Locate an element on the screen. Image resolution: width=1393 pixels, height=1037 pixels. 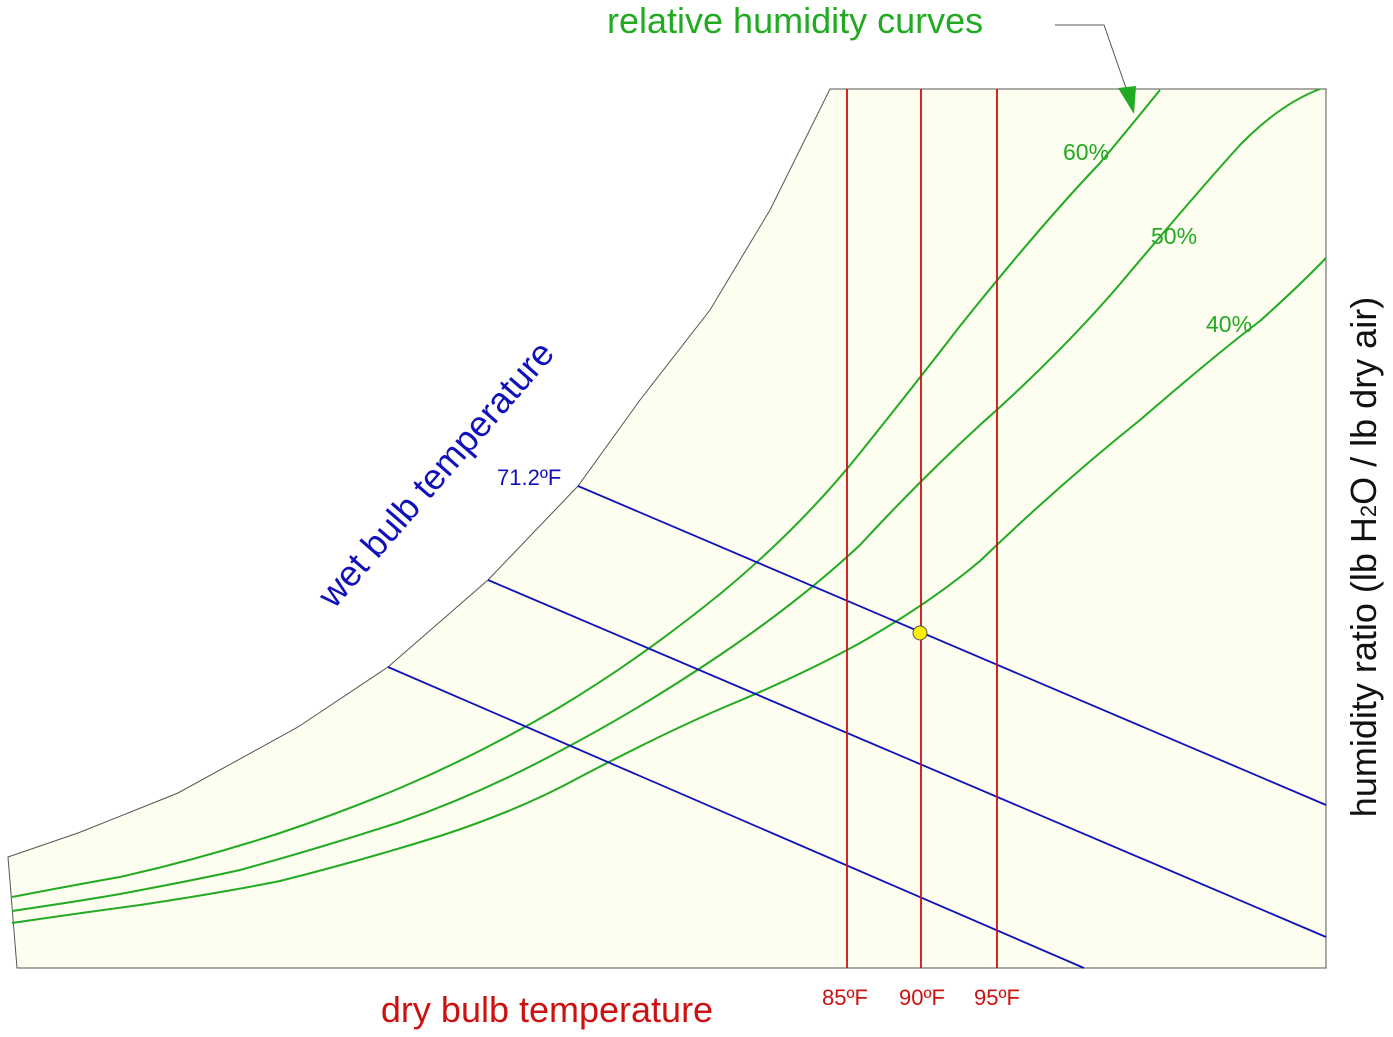
dry-bulb-label-90: 90ºF is located at coordinates (922, 997).